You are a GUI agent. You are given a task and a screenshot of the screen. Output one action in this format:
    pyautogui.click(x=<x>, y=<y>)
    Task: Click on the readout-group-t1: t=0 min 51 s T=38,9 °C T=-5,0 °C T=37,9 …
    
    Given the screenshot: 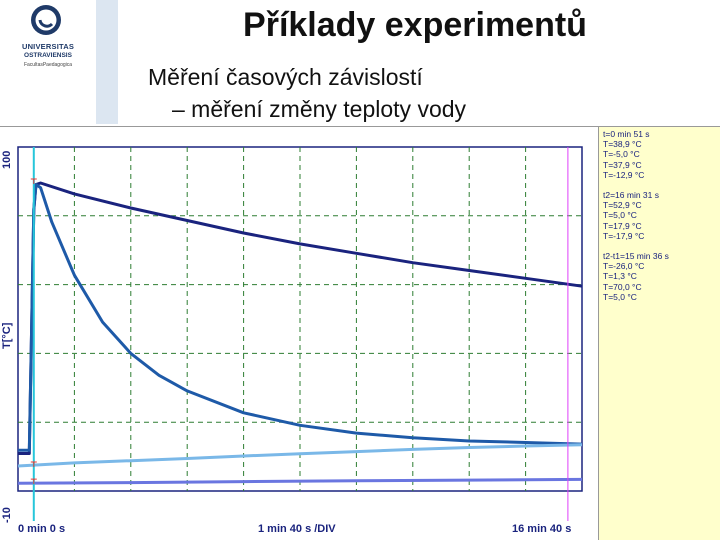 What is the action you would take?
    pyautogui.click(x=661, y=154)
    